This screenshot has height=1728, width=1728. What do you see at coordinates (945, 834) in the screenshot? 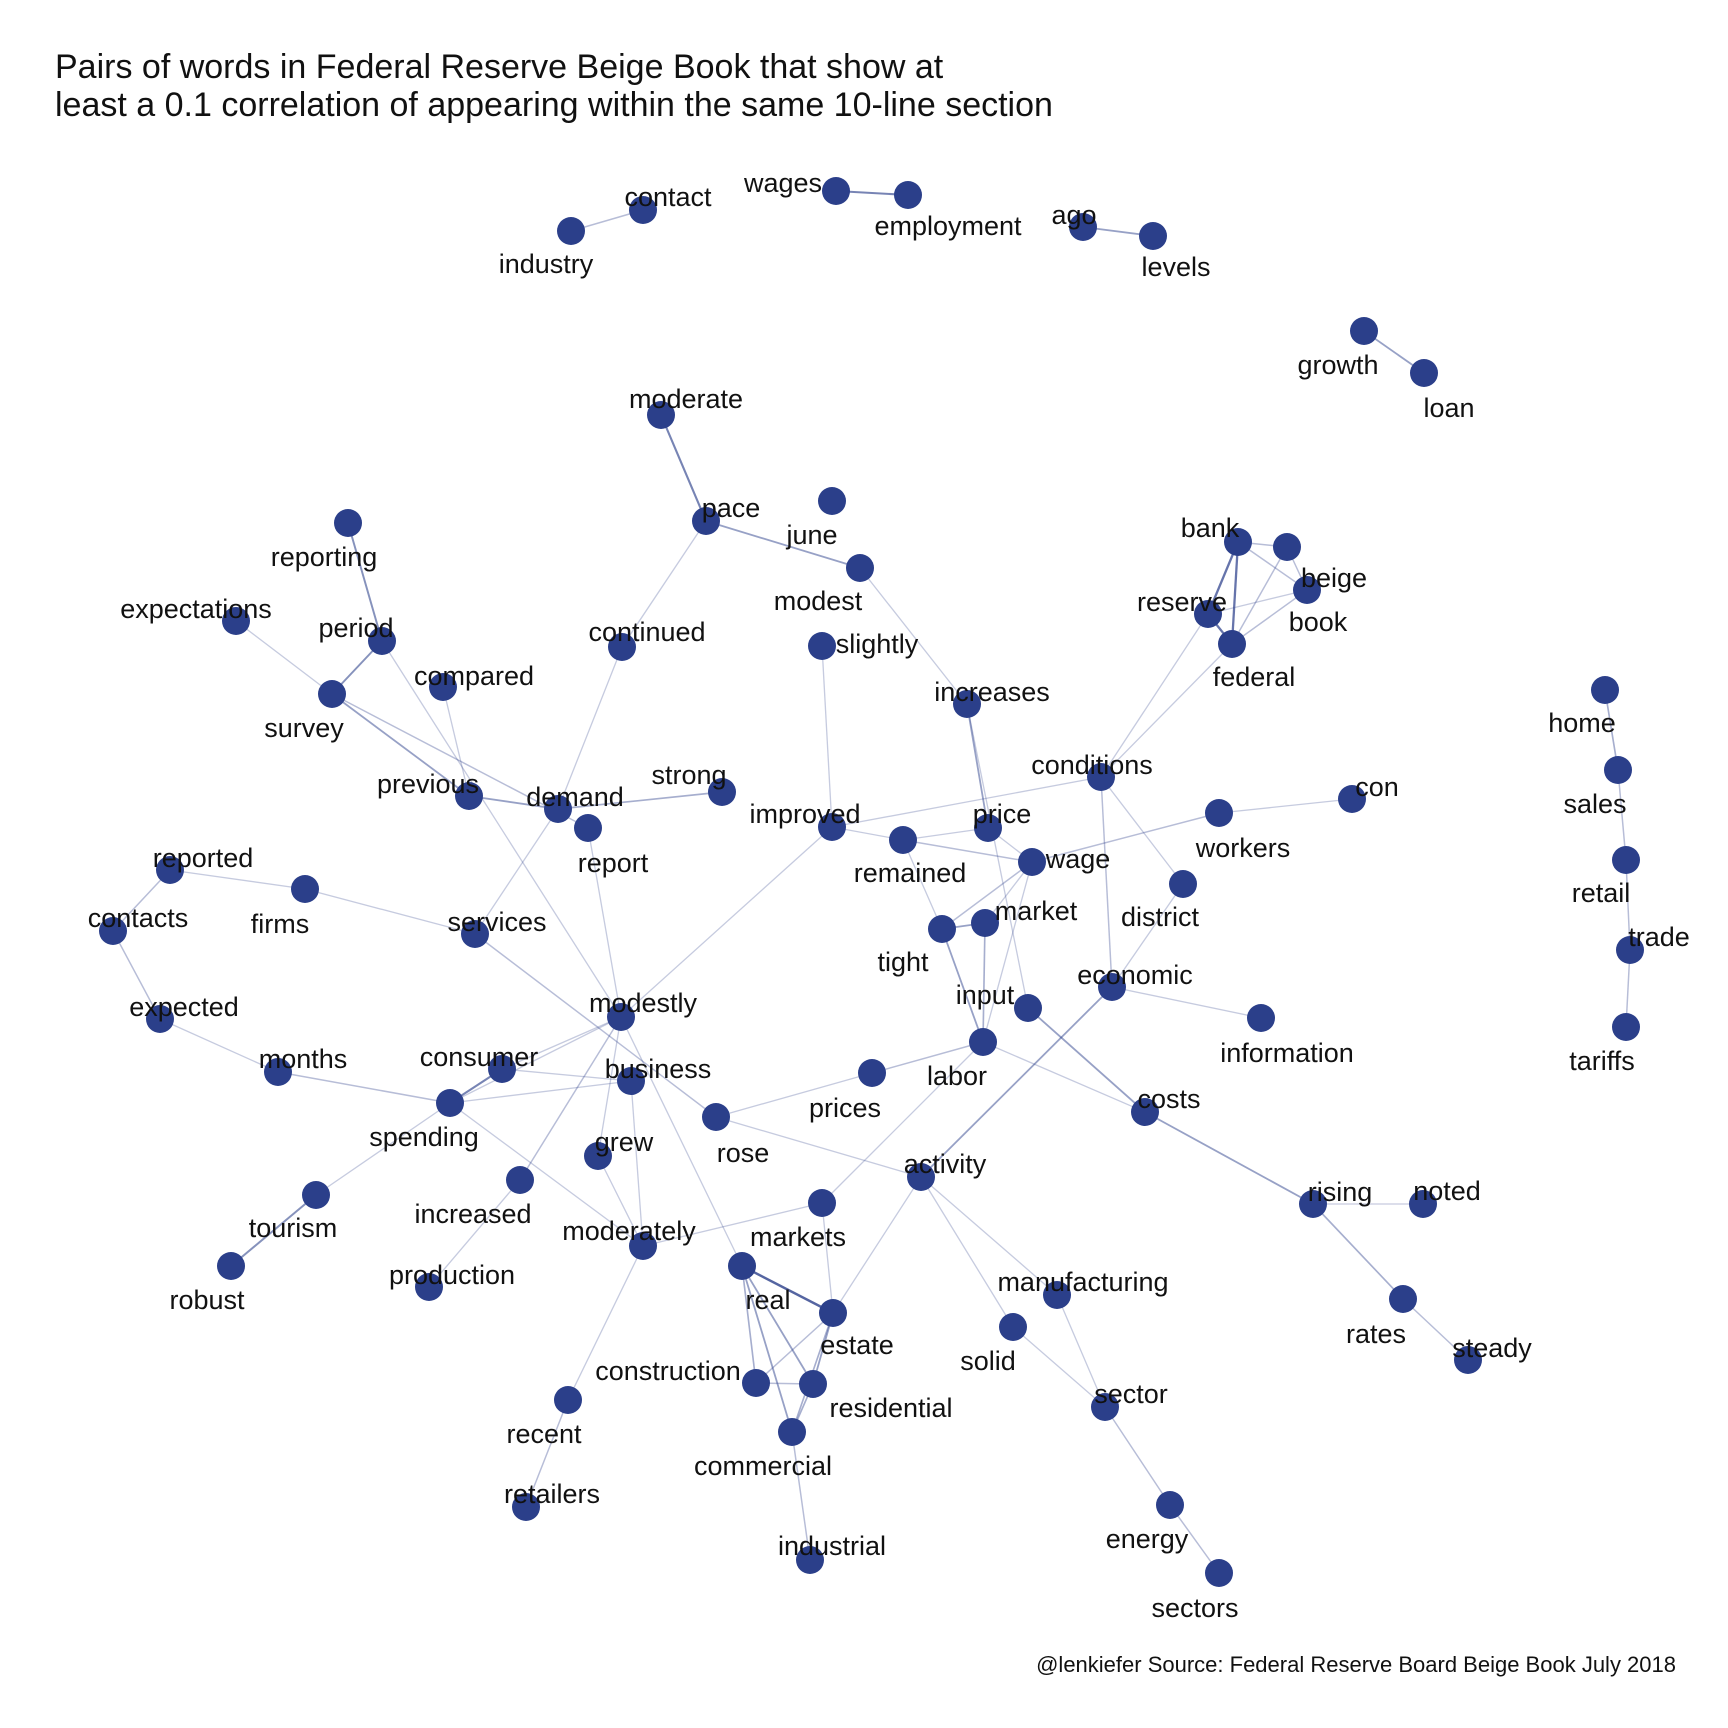
I see `edge-remained-price` at bounding box center [945, 834].